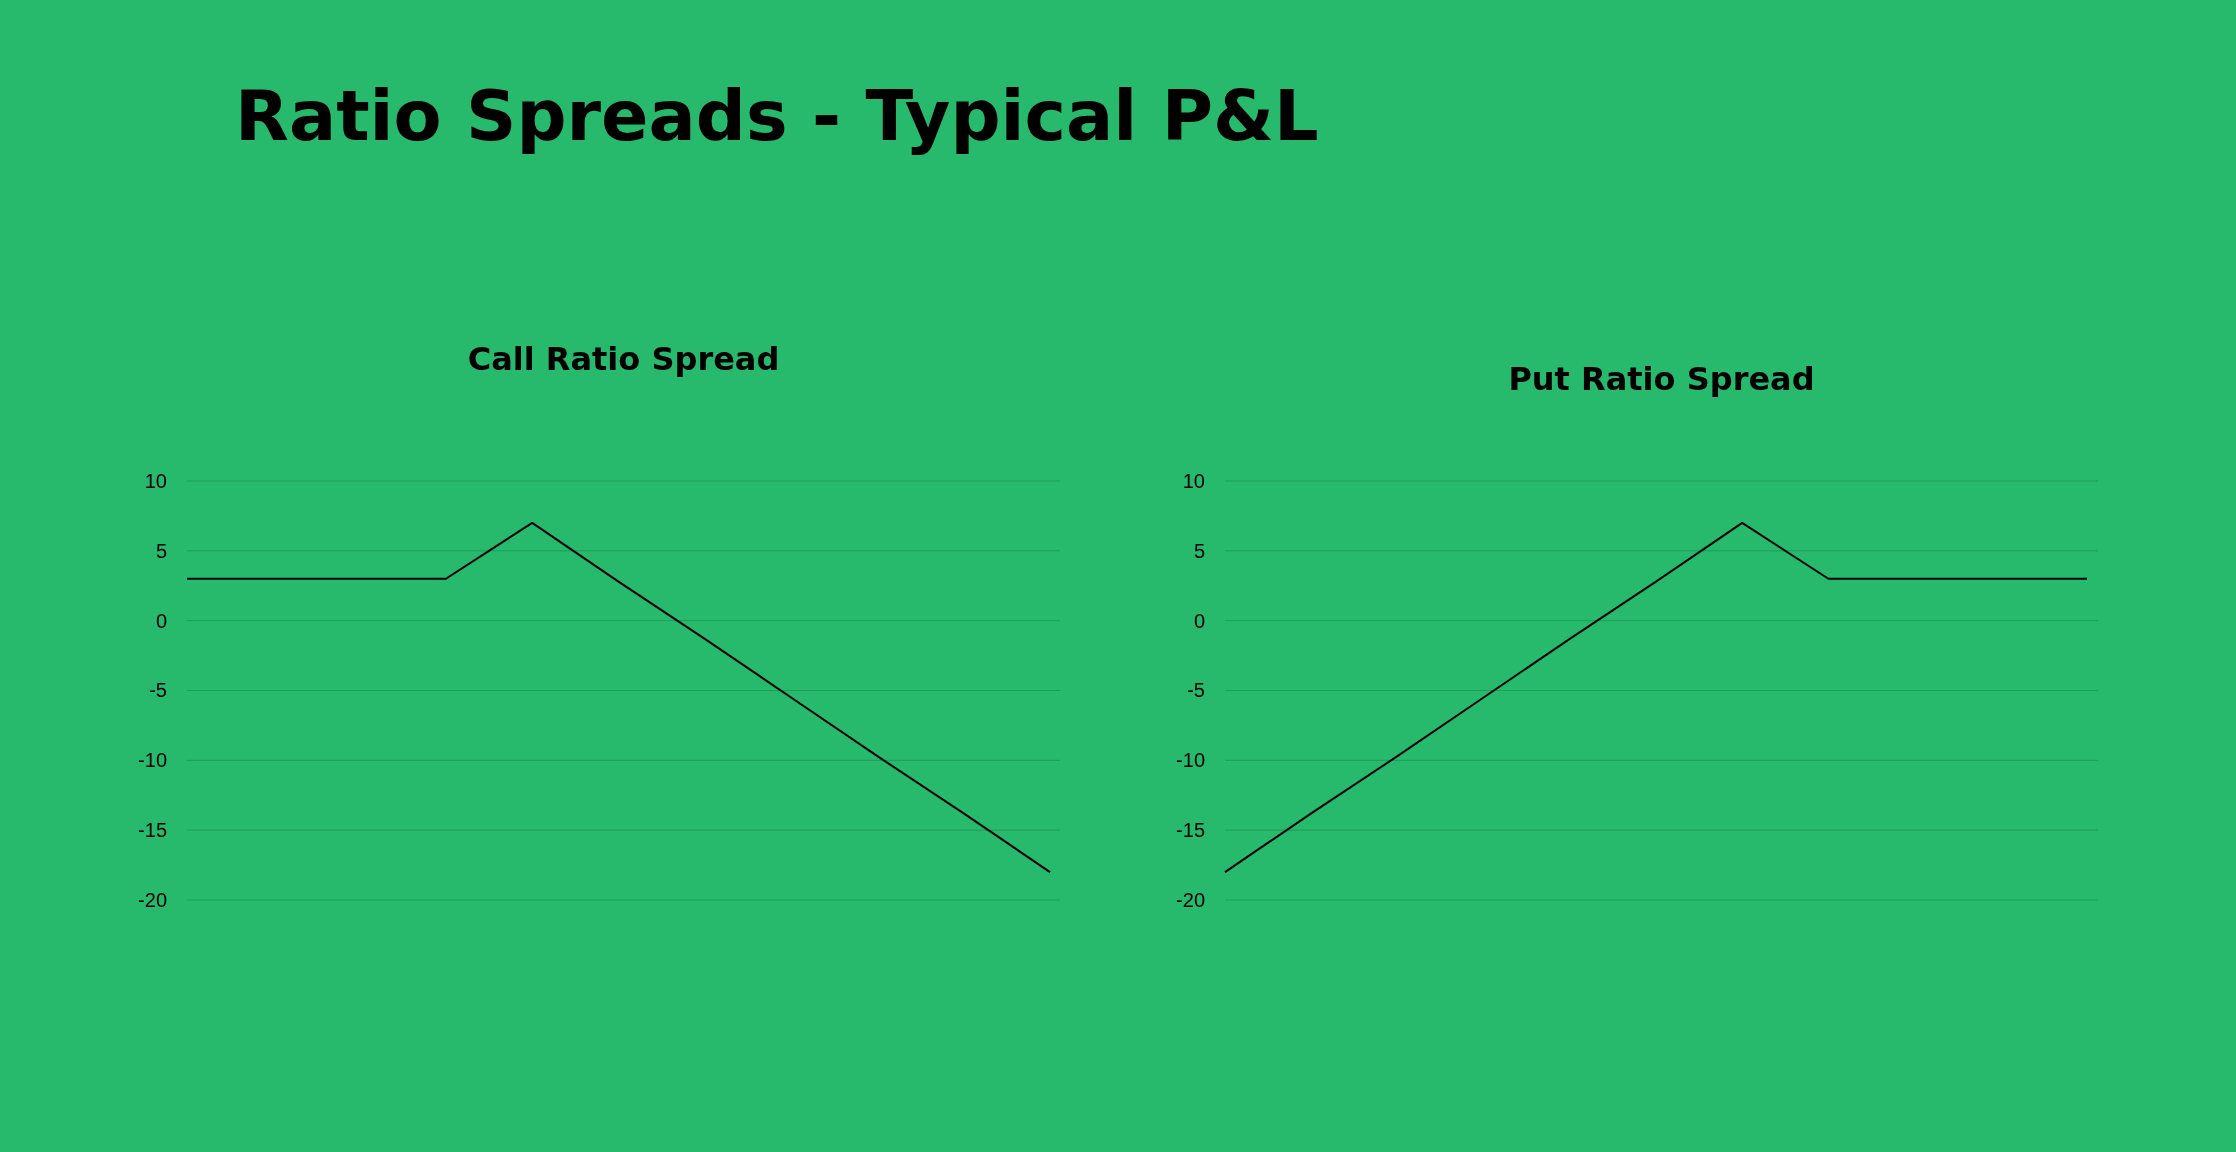 The width and height of the screenshot is (2236, 1152). What do you see at coordinates (623, 359) in the screenshot?
I see `chart-title: Call Ratio Spread` at bounding box center [623, 359].